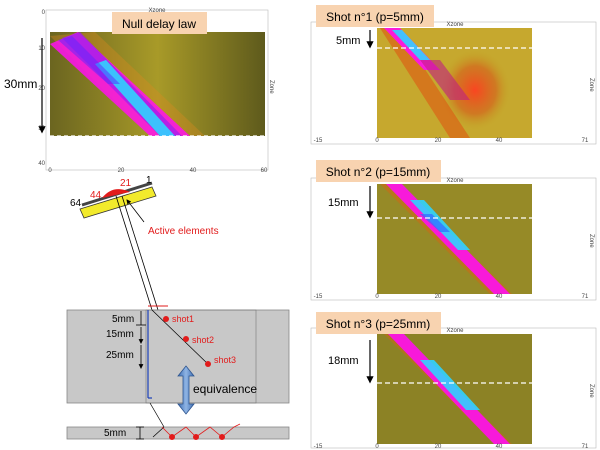  What do you see at coordinates (96, 195) in the screenshot?
I see `active-left-label: 44` at bounding box center [96, 195].